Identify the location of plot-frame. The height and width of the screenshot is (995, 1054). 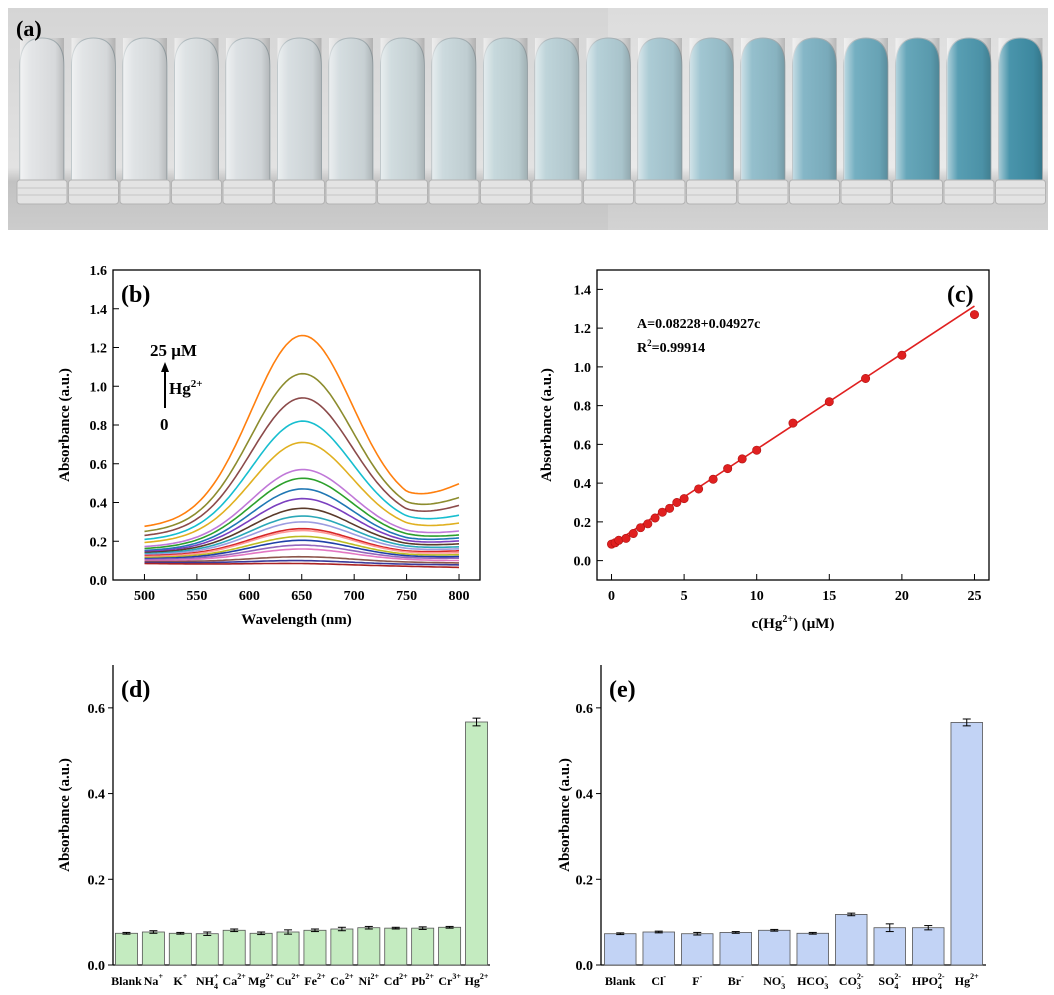
(793, 425).